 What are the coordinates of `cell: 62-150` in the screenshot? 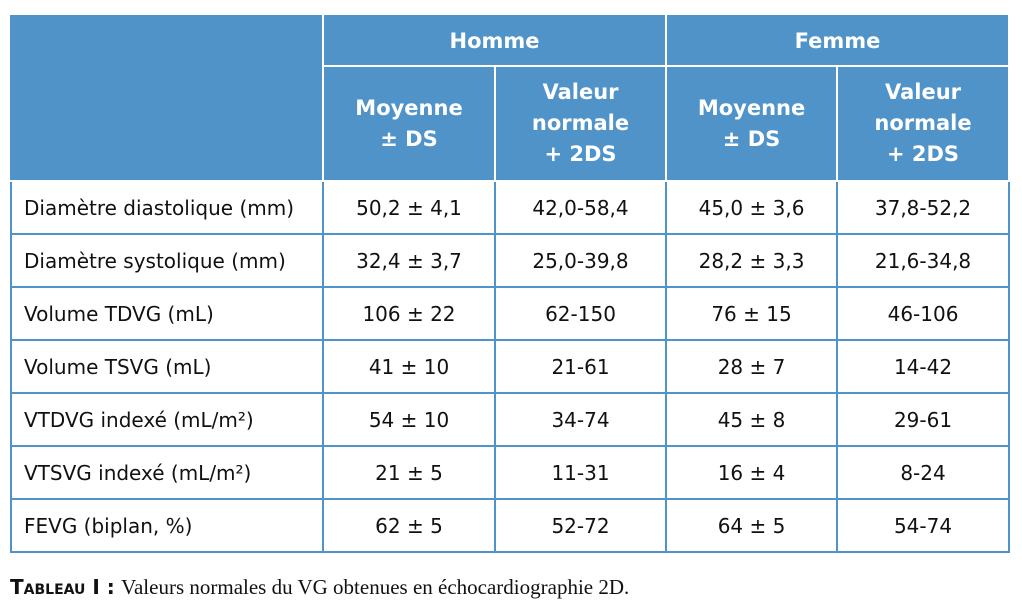 It's located at (580, 313).